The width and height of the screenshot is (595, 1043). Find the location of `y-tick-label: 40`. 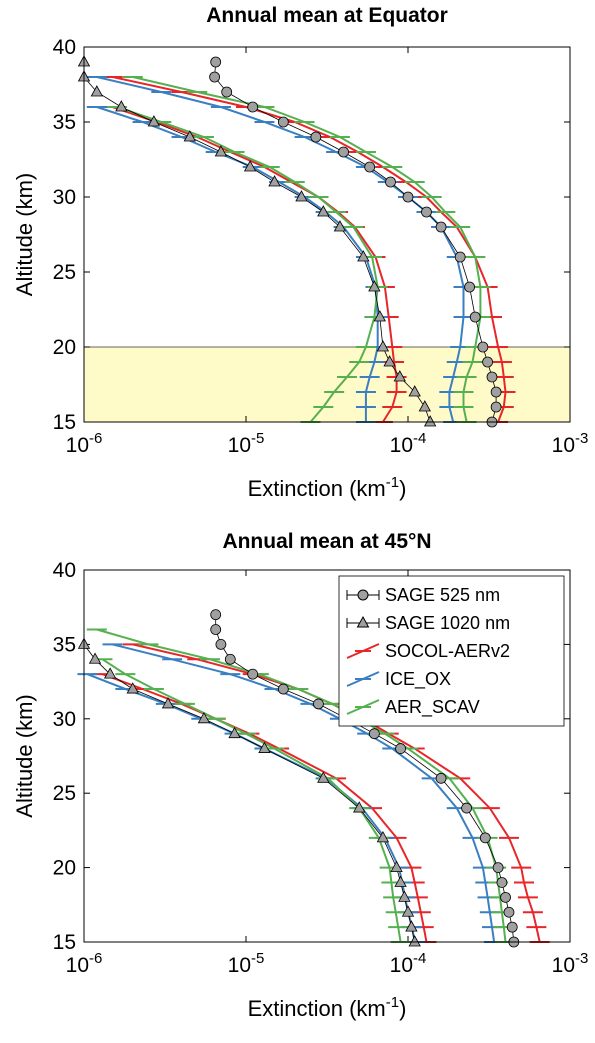

y-tick-label: 40 is located at coordinates (64, 47).